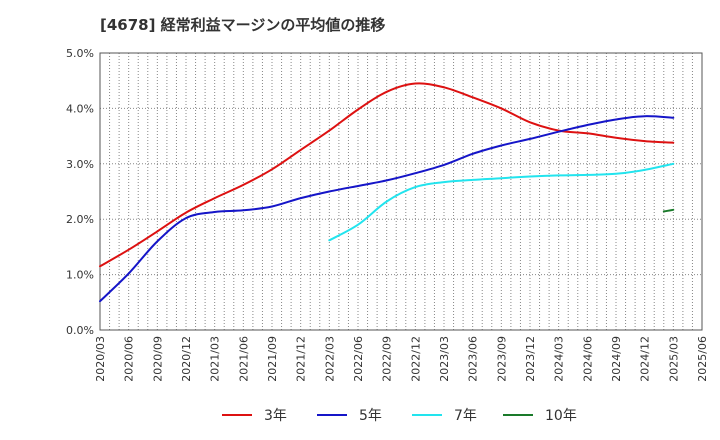  I want to click on x-tick-label: 2020/12, so click(186, 359).